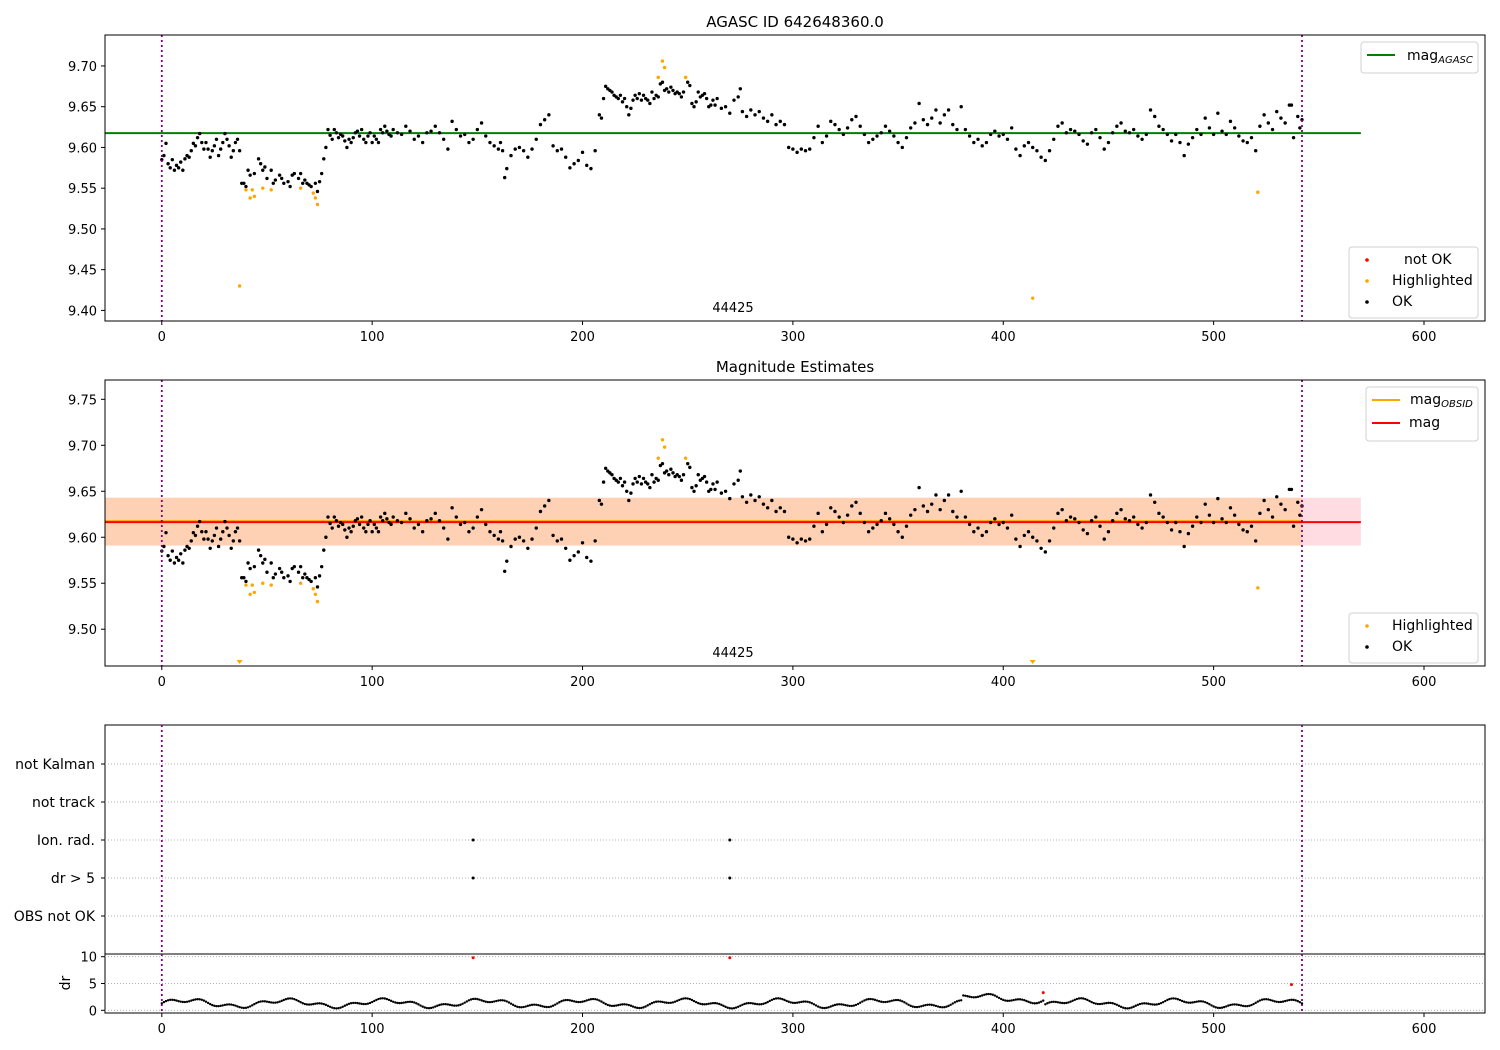  I want to click on y-tick-label: 9.50, so click(82, 230).